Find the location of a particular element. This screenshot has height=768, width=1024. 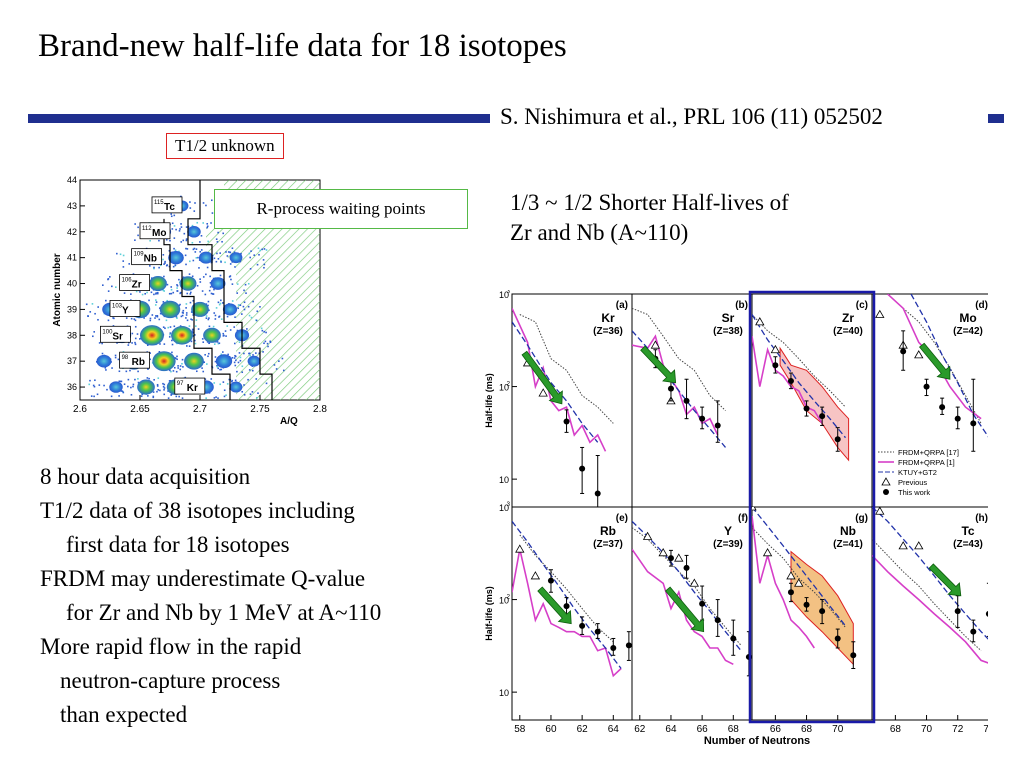

slide-title: Brand-new half-life data for 18 isotopes is located at coordinates (302, 46).